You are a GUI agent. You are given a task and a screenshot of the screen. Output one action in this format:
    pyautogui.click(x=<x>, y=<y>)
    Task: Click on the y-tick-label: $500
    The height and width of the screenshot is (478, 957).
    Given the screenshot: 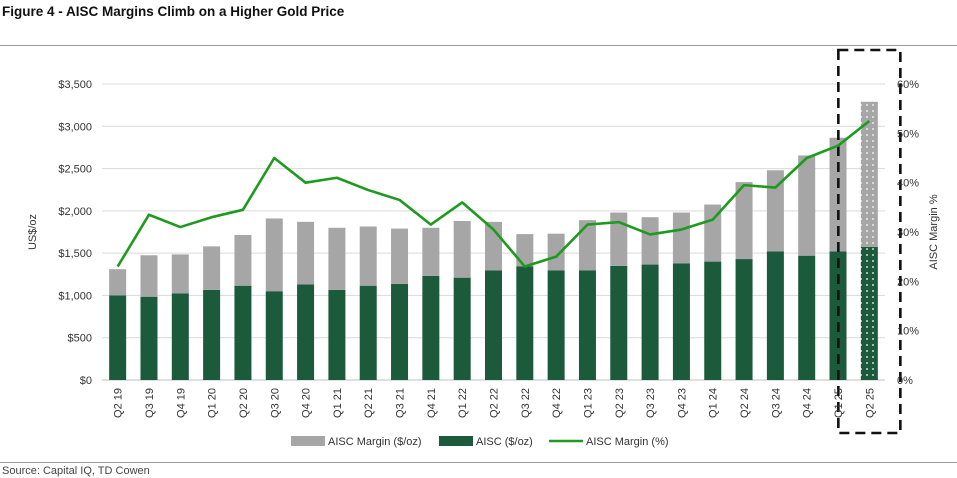 What is the action you would take?
    pyautogui.click(x=80, y=339)
    